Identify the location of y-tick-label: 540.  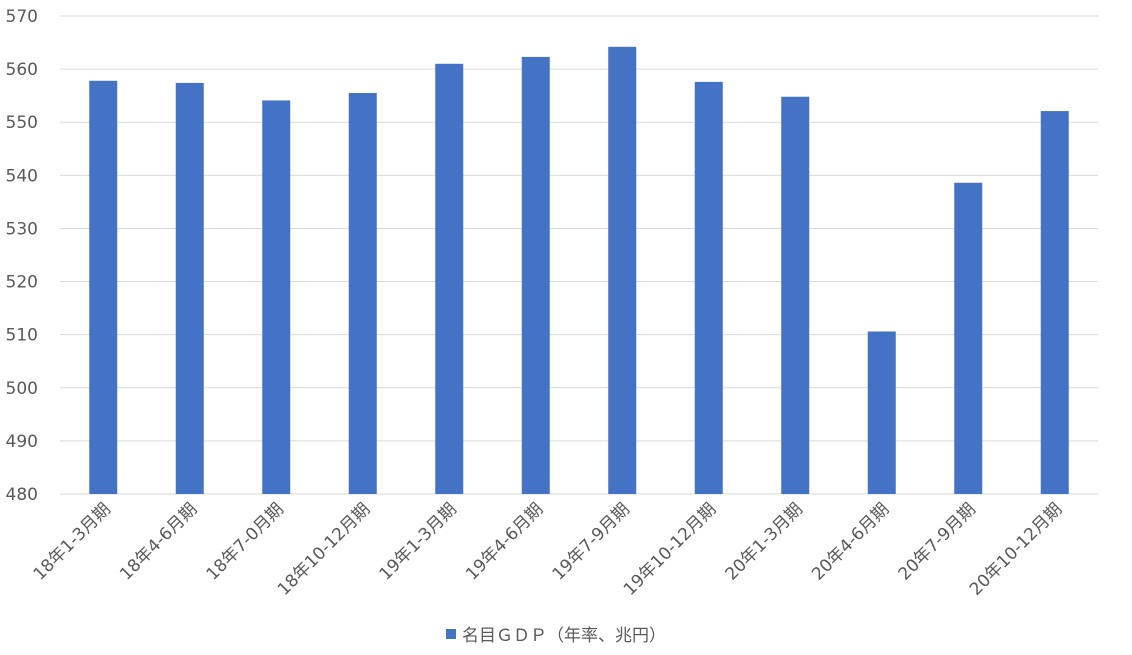
(22, 176).